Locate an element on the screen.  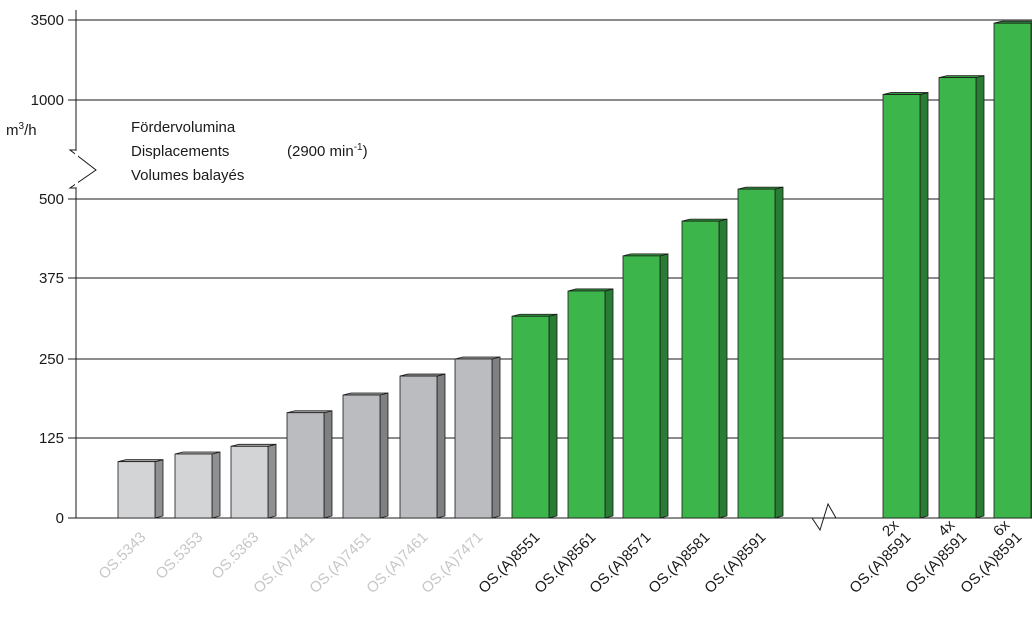
y-tick-labels: 0 125 250 375 500 1000 3500 is located at coordinates (47, 269).